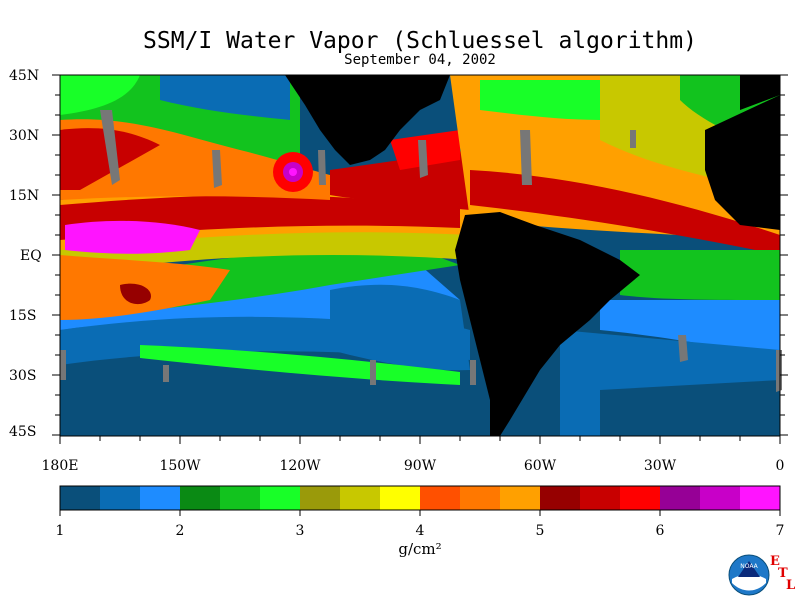 The width and height of the screenshot is (800, 600). What do you see at coordinates (180, 531) in the screenshot?
I see `colorbar-label-2: 2` at bounding box center [180, 531].